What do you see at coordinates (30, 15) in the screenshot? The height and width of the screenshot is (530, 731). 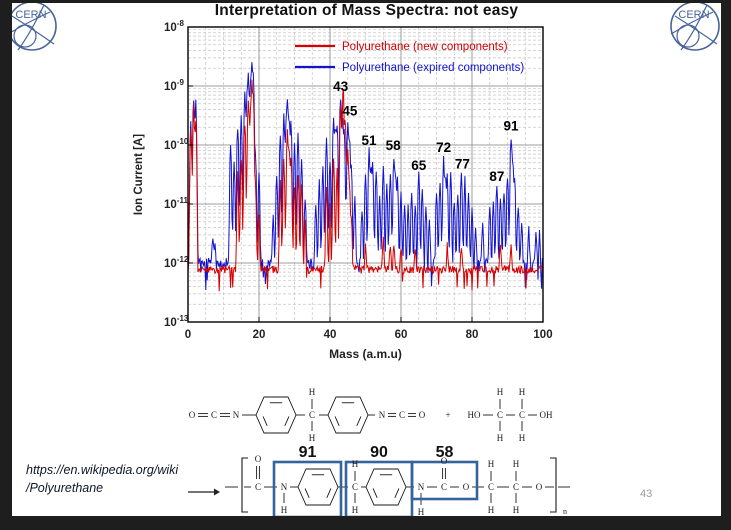 I see `cern-logo-left-text: CERN` at bounding box center [30, 15].